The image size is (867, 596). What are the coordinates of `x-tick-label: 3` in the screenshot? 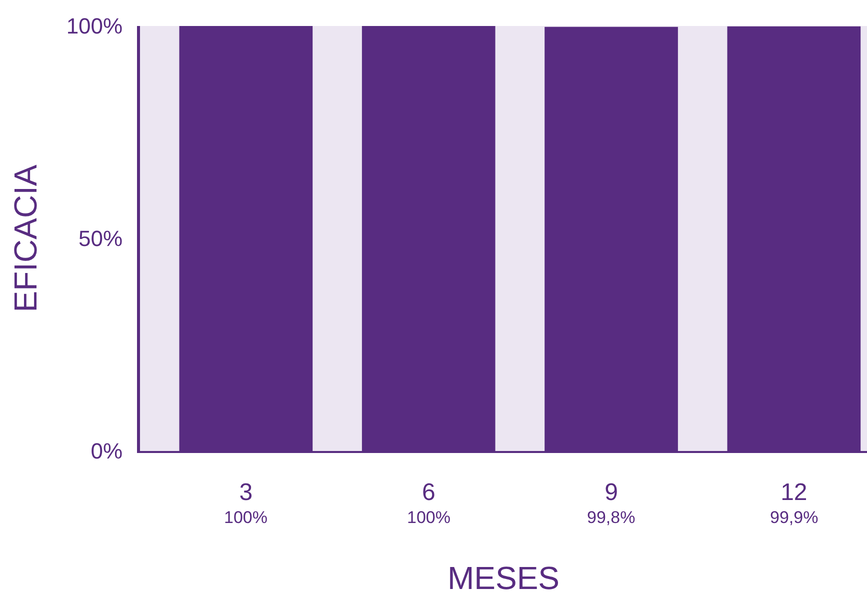 It's located at (246, 492).